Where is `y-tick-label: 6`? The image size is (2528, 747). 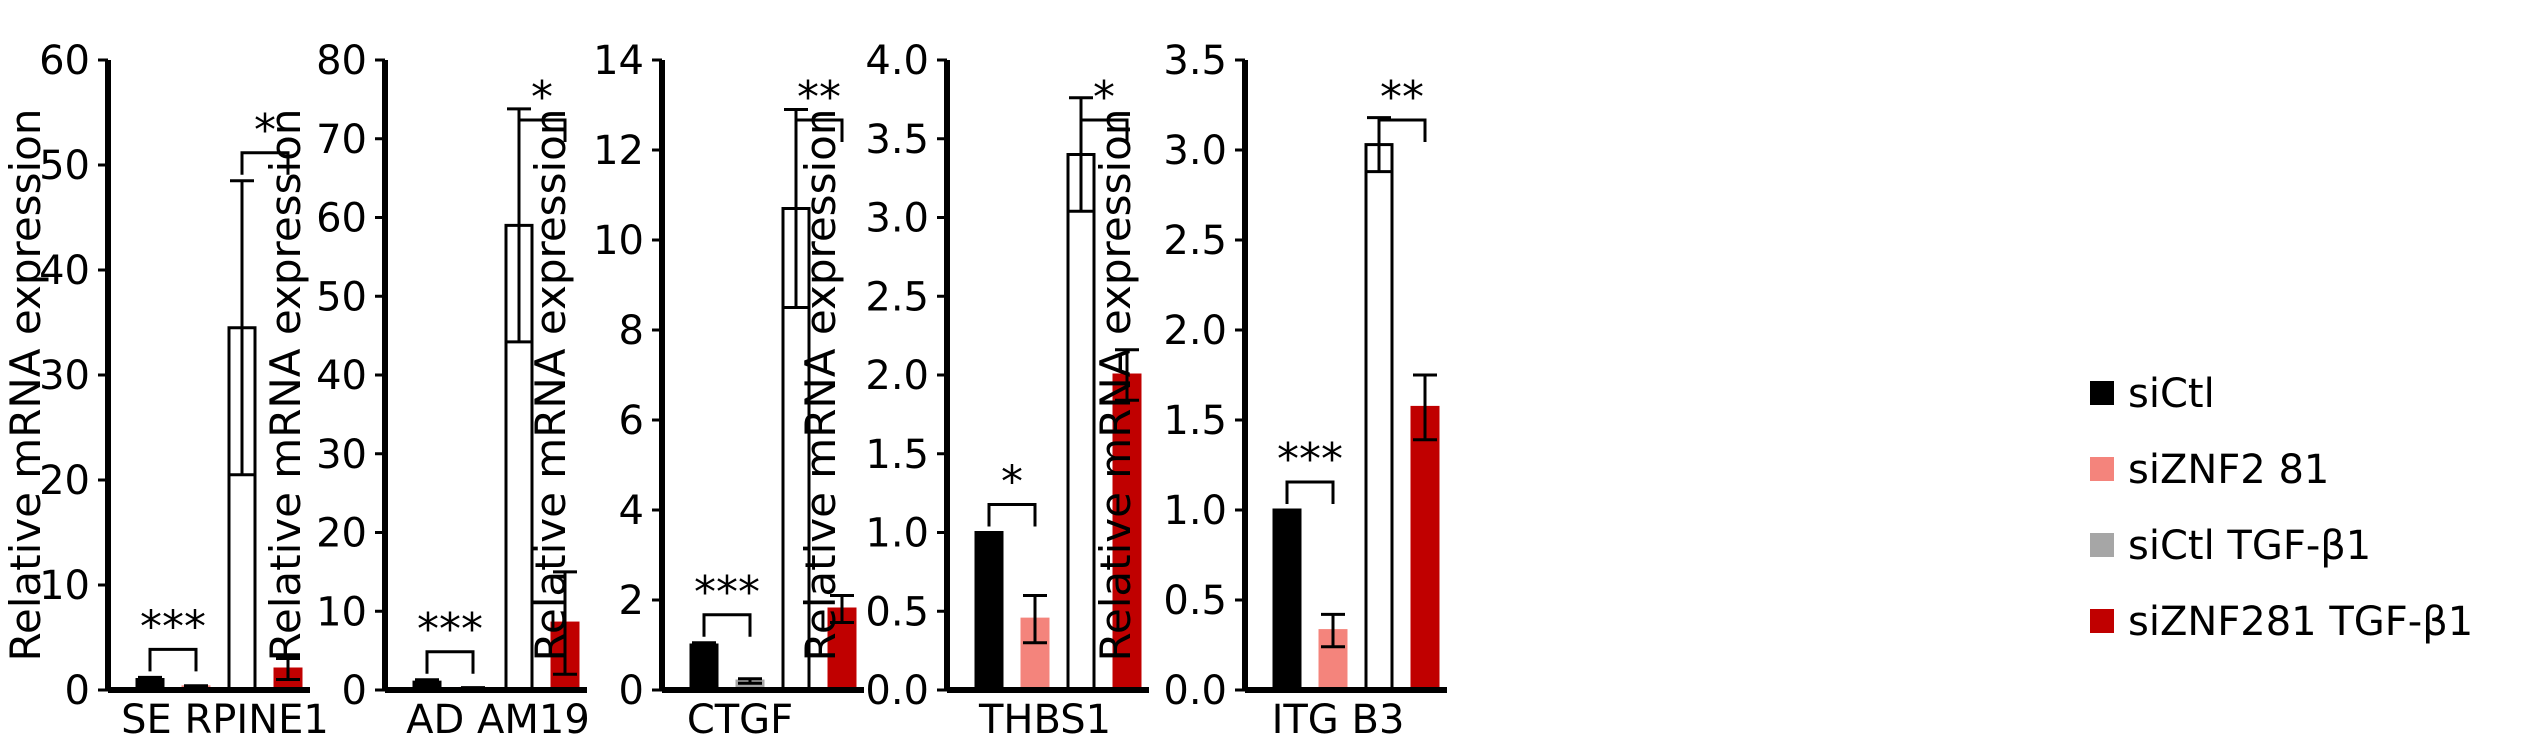 y-tick-label: 6 is located at coordinates (631, 421).